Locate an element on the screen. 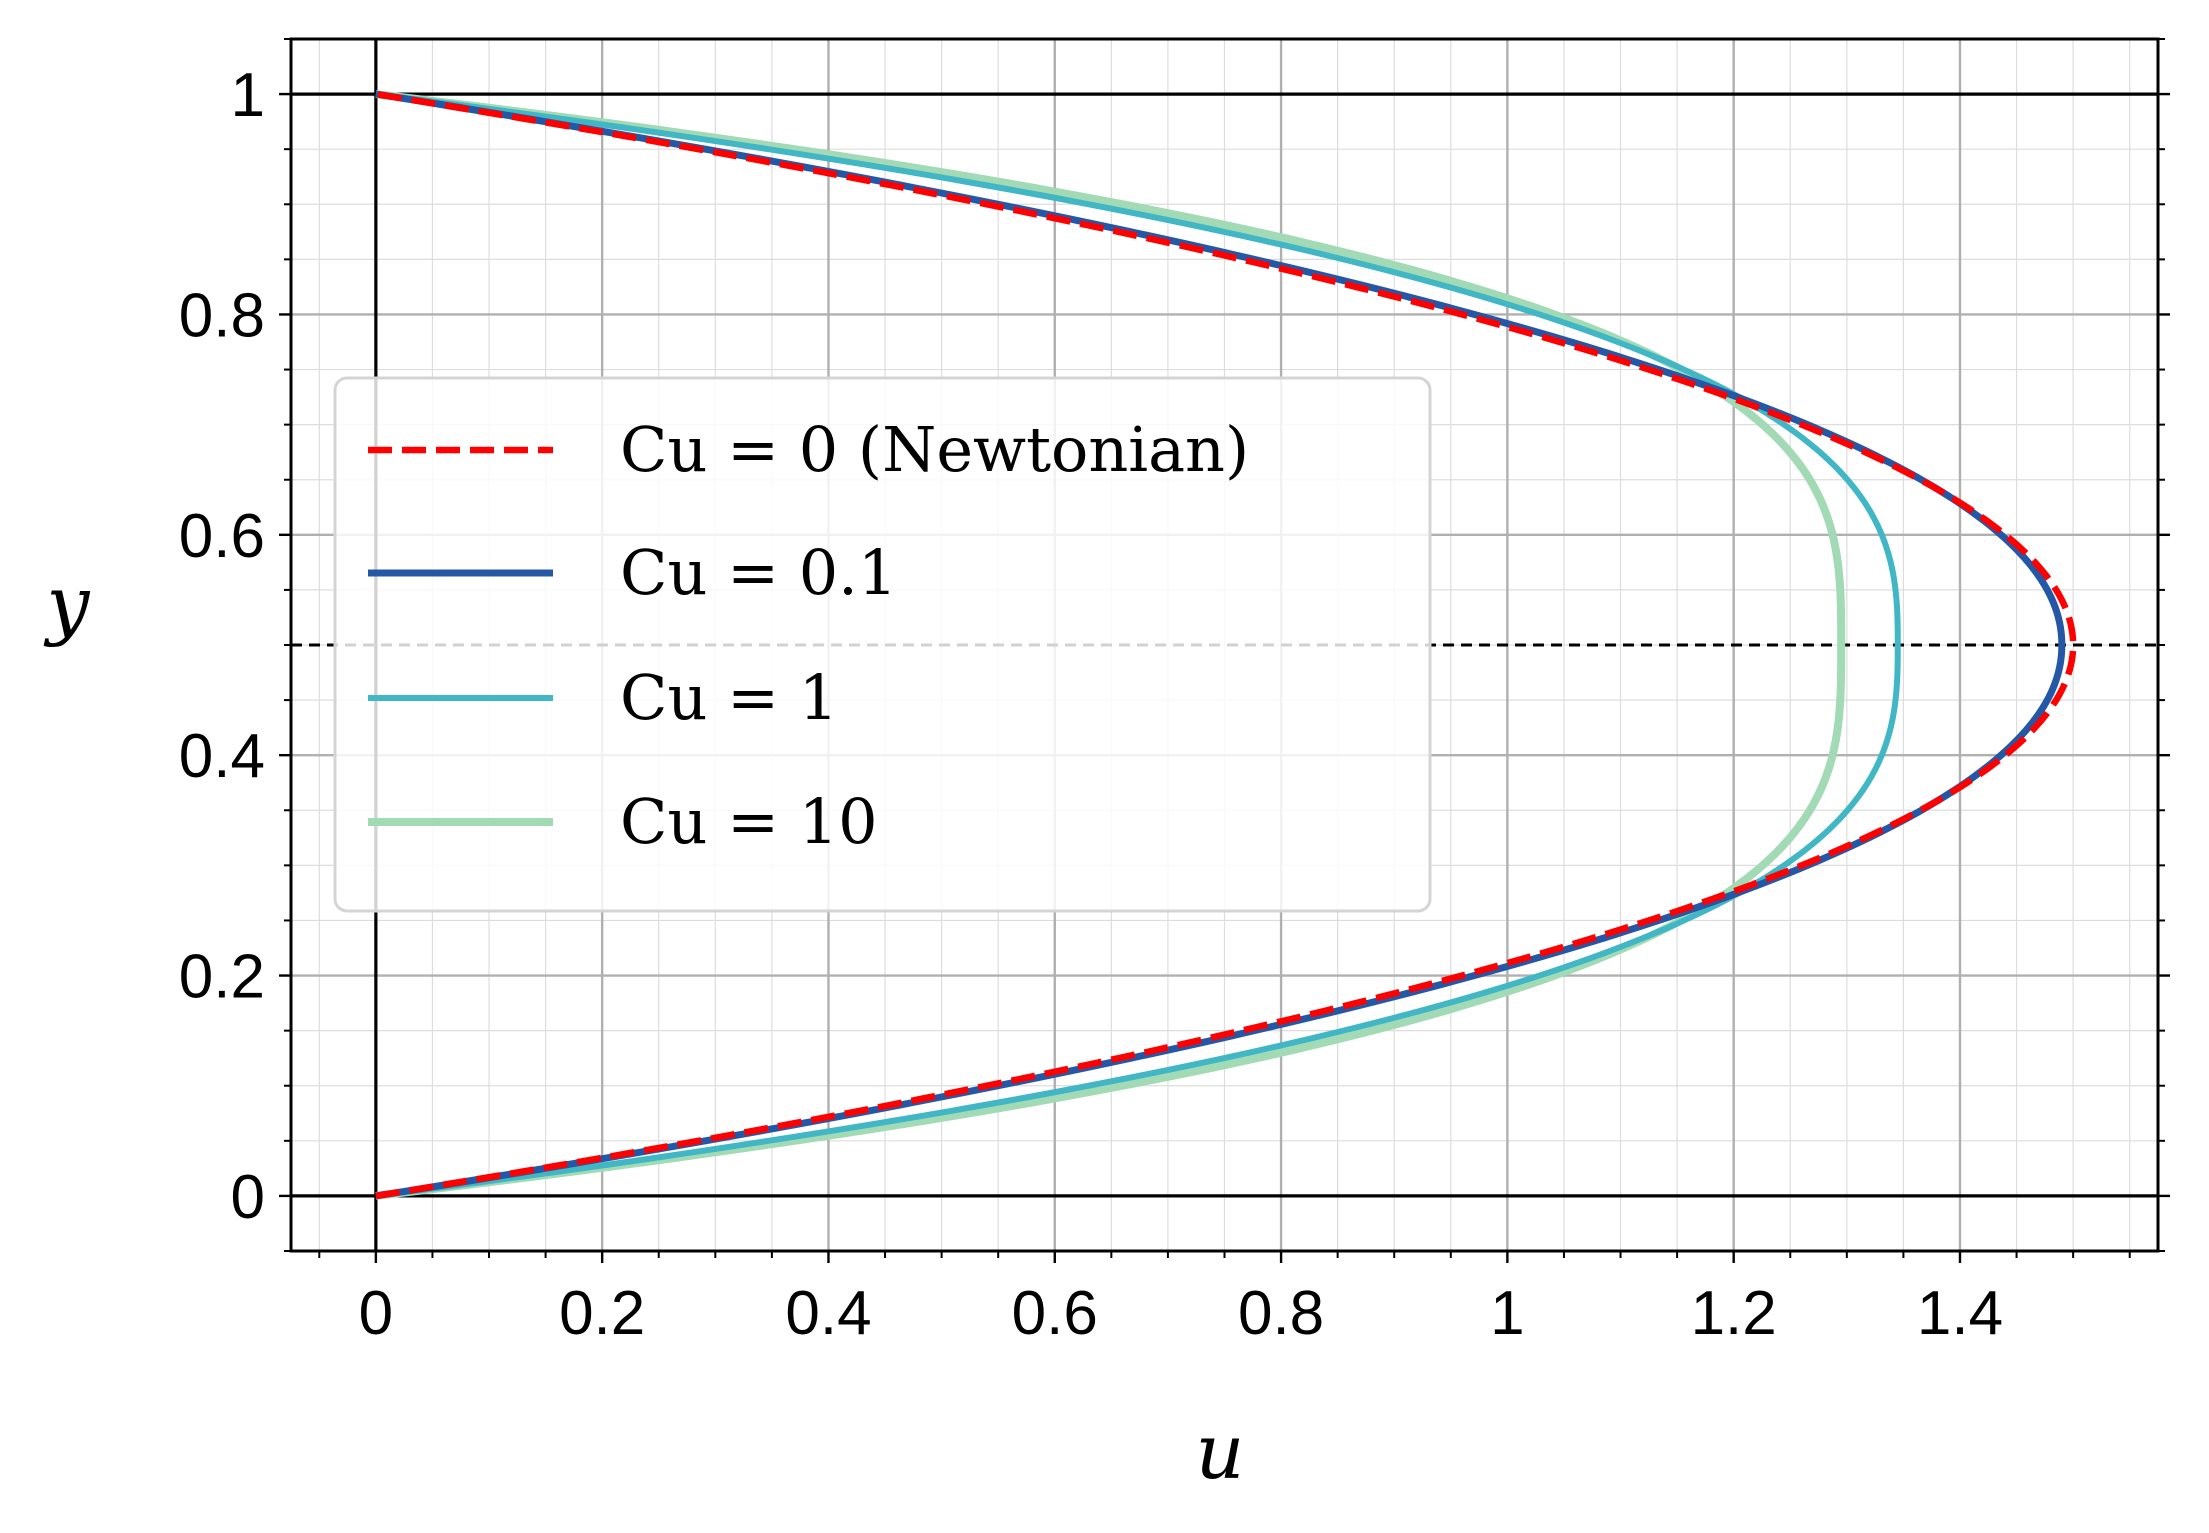 The image size is (2209, 1533). x-tick-label: 0.8 is located at coordinates (1281, 1313).